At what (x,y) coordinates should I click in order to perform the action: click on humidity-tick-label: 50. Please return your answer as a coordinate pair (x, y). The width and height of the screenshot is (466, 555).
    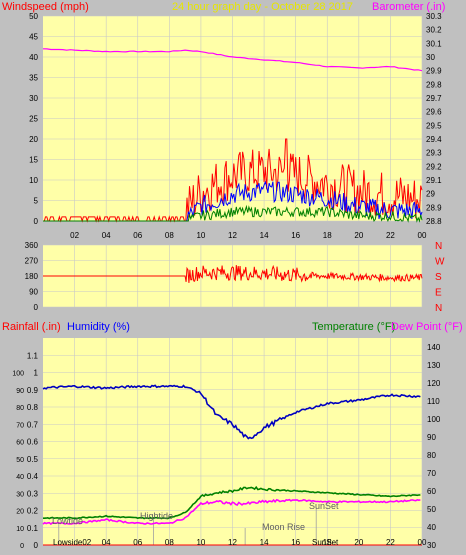
    Looking at the image, I should click on (20, 460).